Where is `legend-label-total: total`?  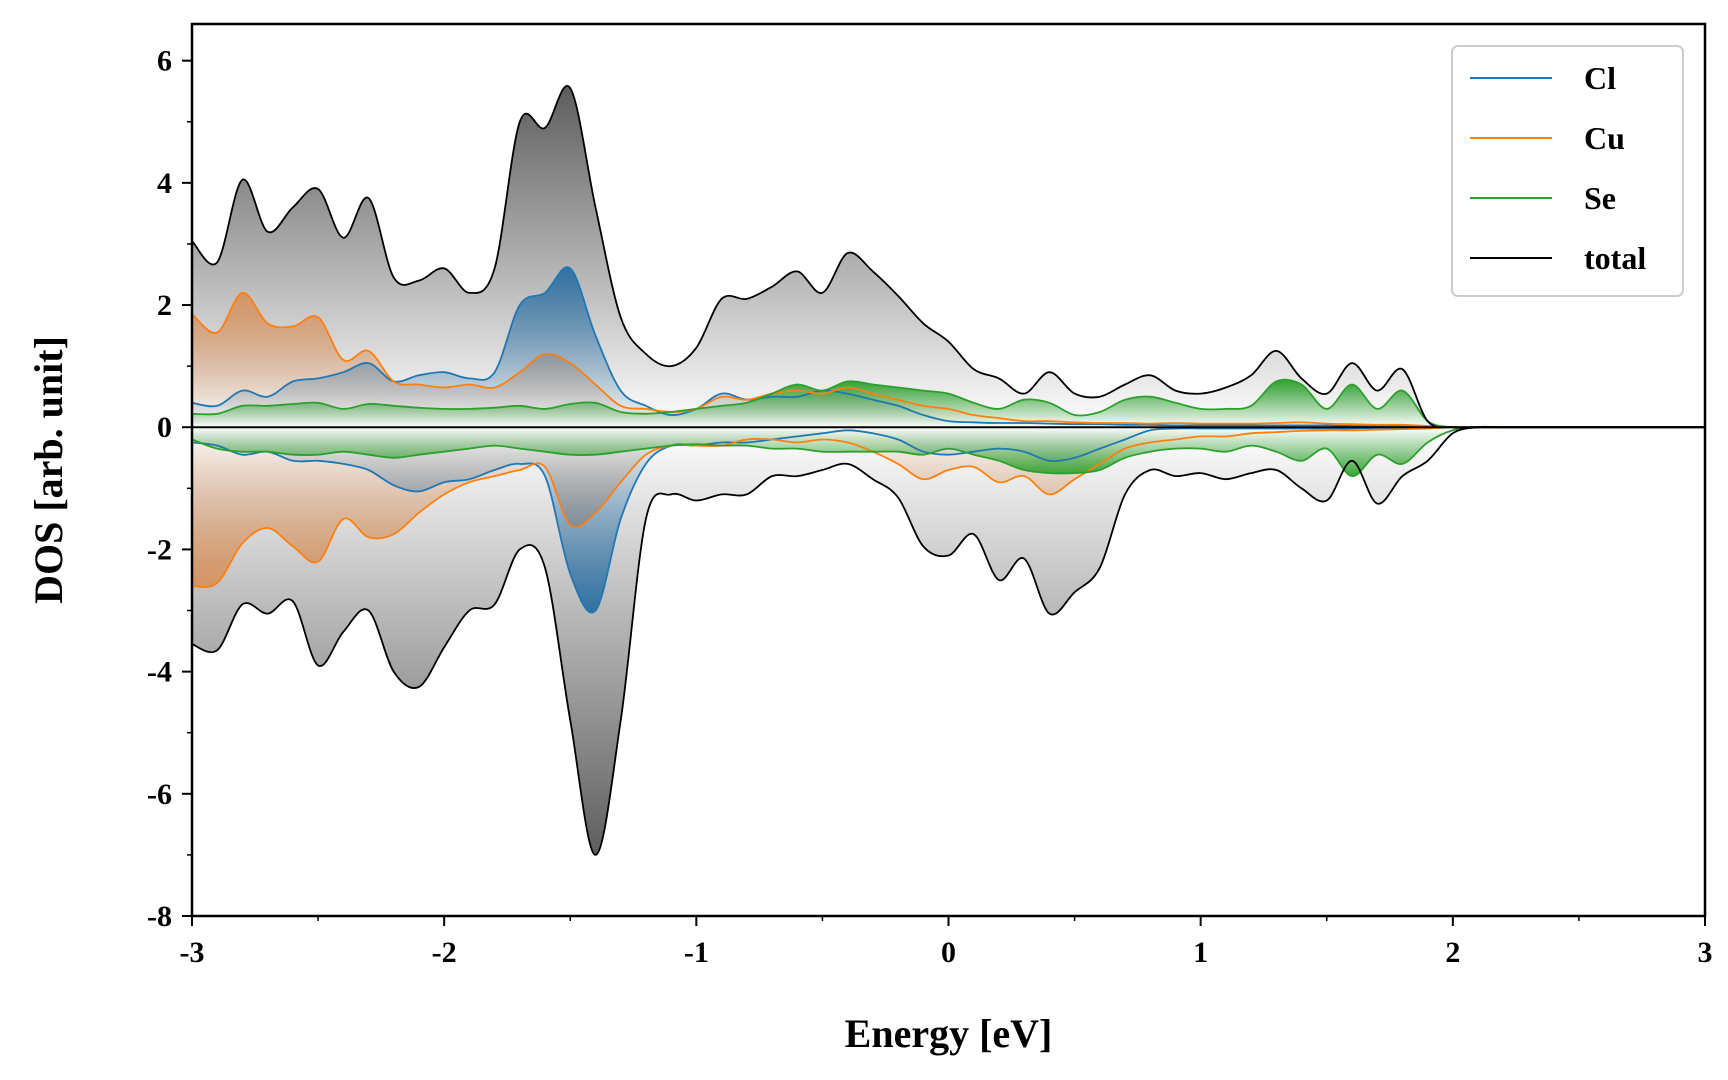 legend-label-total: total is located at coordinates (1615, 258).